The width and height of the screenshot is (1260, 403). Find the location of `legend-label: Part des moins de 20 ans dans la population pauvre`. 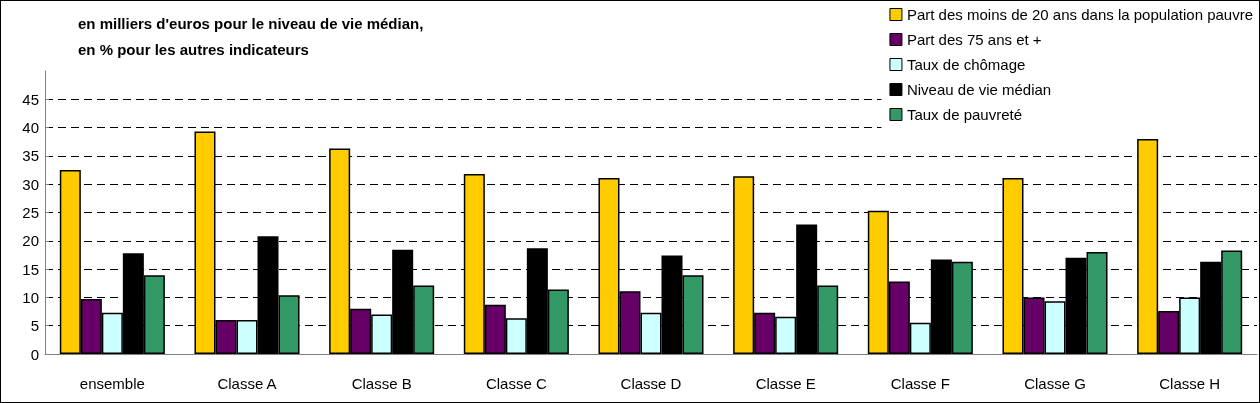

legend-label: Part des moins de 20 ans dans la population pauvre is located at coordinates (1079, 14).